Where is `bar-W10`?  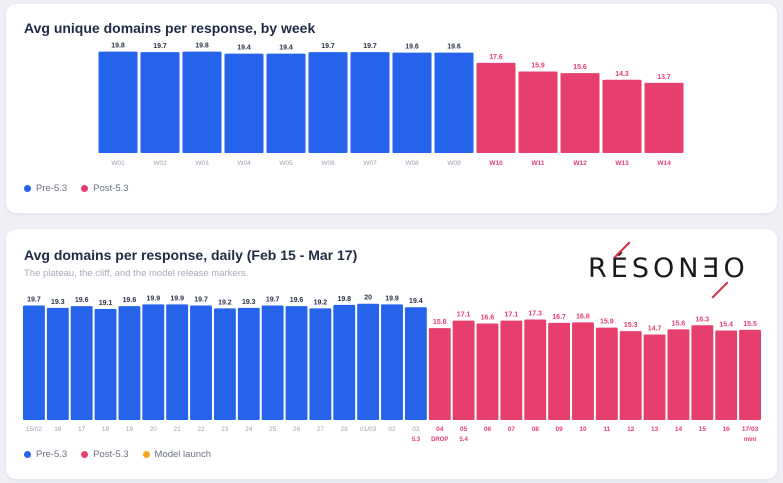 bar-W10 is located at coordinates (496, 108).